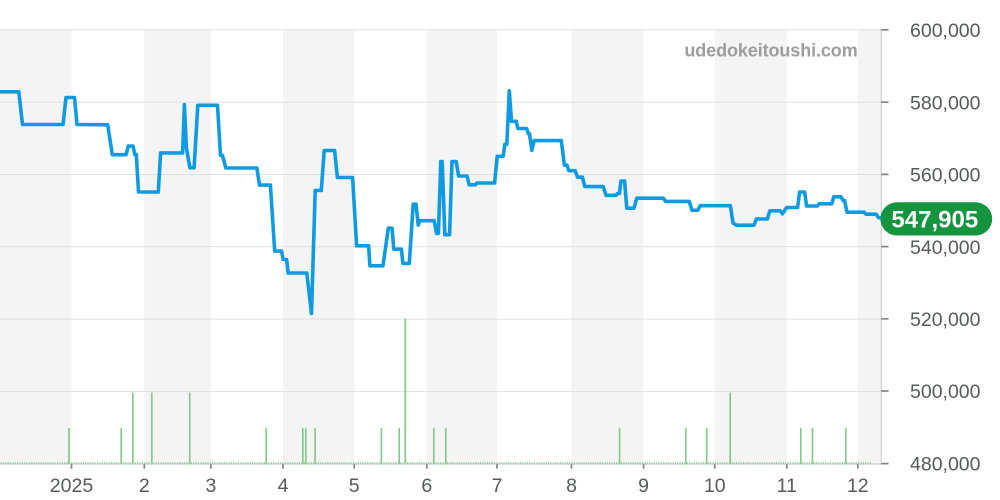 The height and width of the screenshot is (500, 1000). What do you see at coordinates (945, 31) in the screenshot?
I see `svg-text: 600,000` at bounding box center [945, 31].